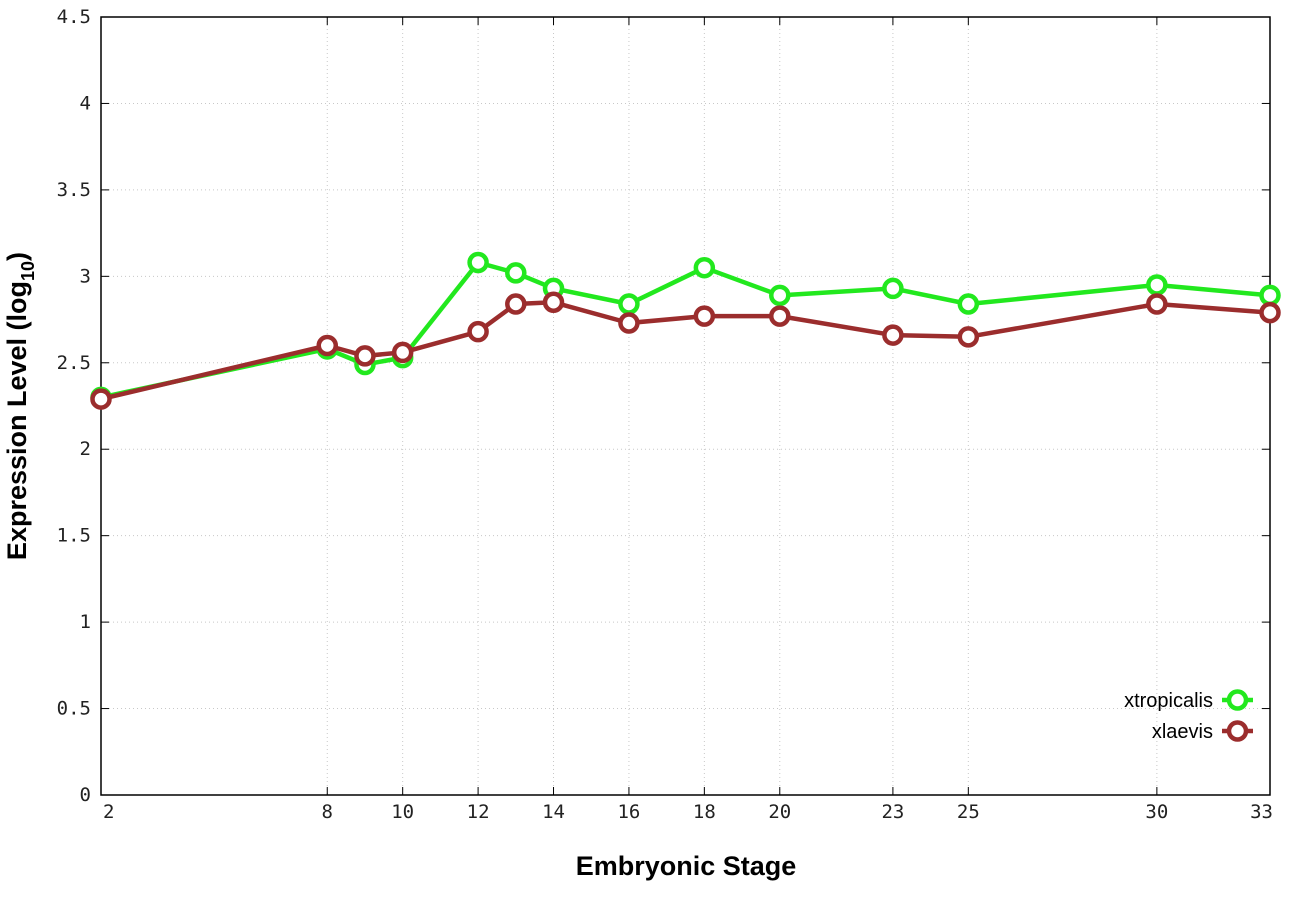  What do you see at coordinates (17, 420) in the screenshot?
I see `y-axis-title-main: Expression Level (log` at bounding box center [17, 420].